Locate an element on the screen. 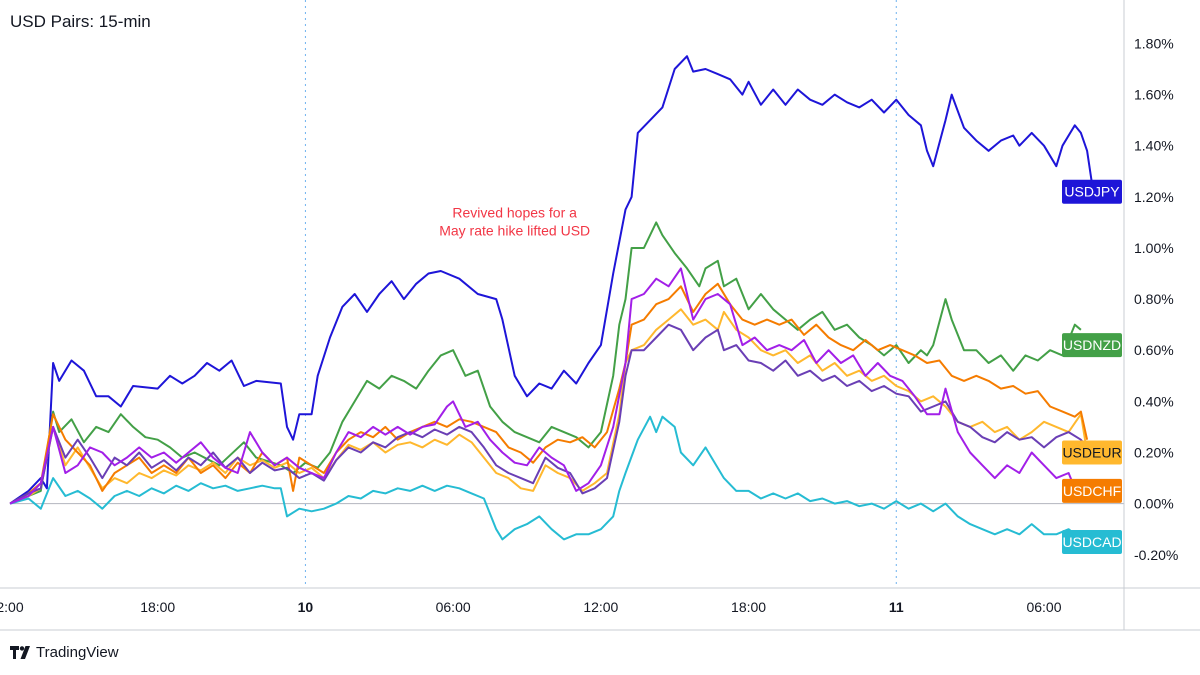 This screenshot has height=675, width=1200. series-price-labels: USDJPY USDNZD USDEUR USDCHF USDCAD is located at coordinates (1092, 366).